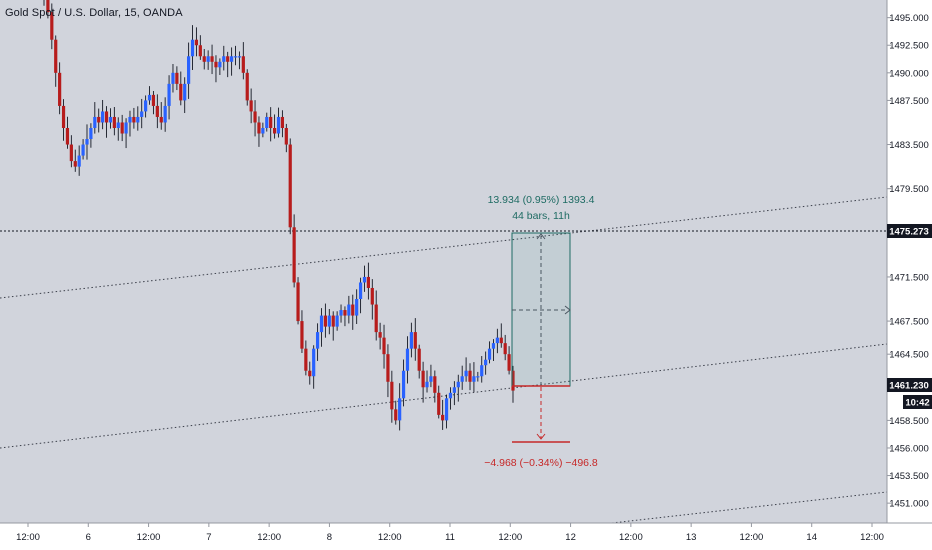 The image size is (932, 550). I want to click on price-axis, so click(909, 261).